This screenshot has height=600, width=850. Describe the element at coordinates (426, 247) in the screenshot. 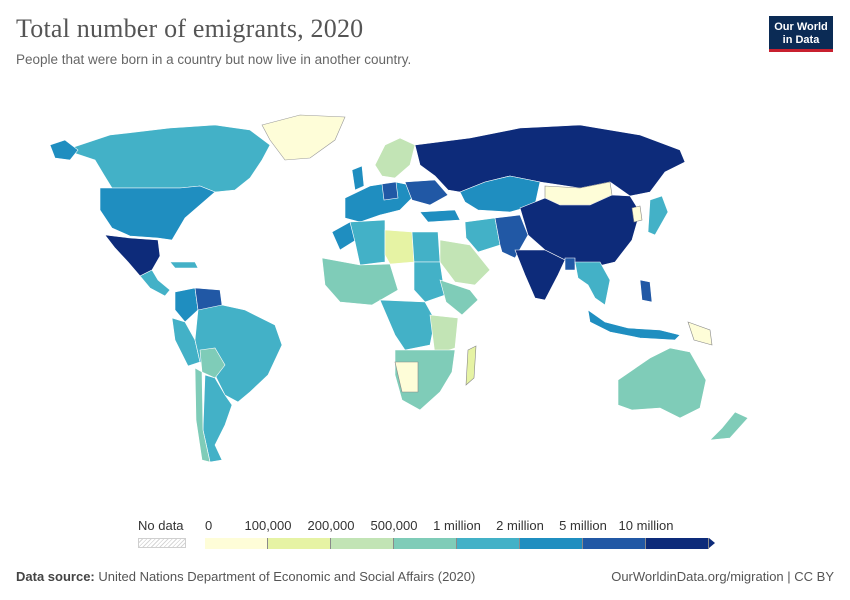

I see `country-egypt` at that location.